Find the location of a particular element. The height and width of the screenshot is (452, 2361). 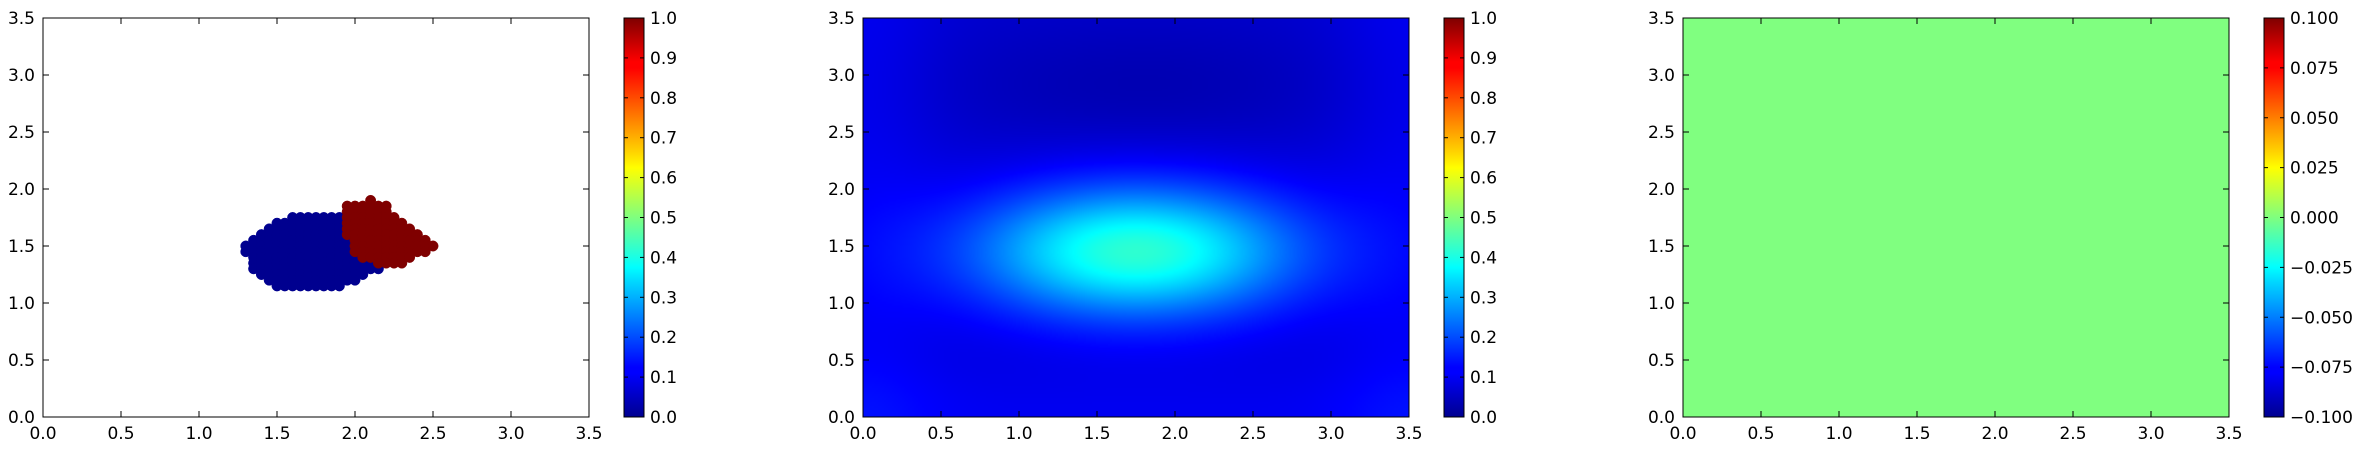

colorbar-tick-label: −0.100 is located at coordinates (2321, 418).